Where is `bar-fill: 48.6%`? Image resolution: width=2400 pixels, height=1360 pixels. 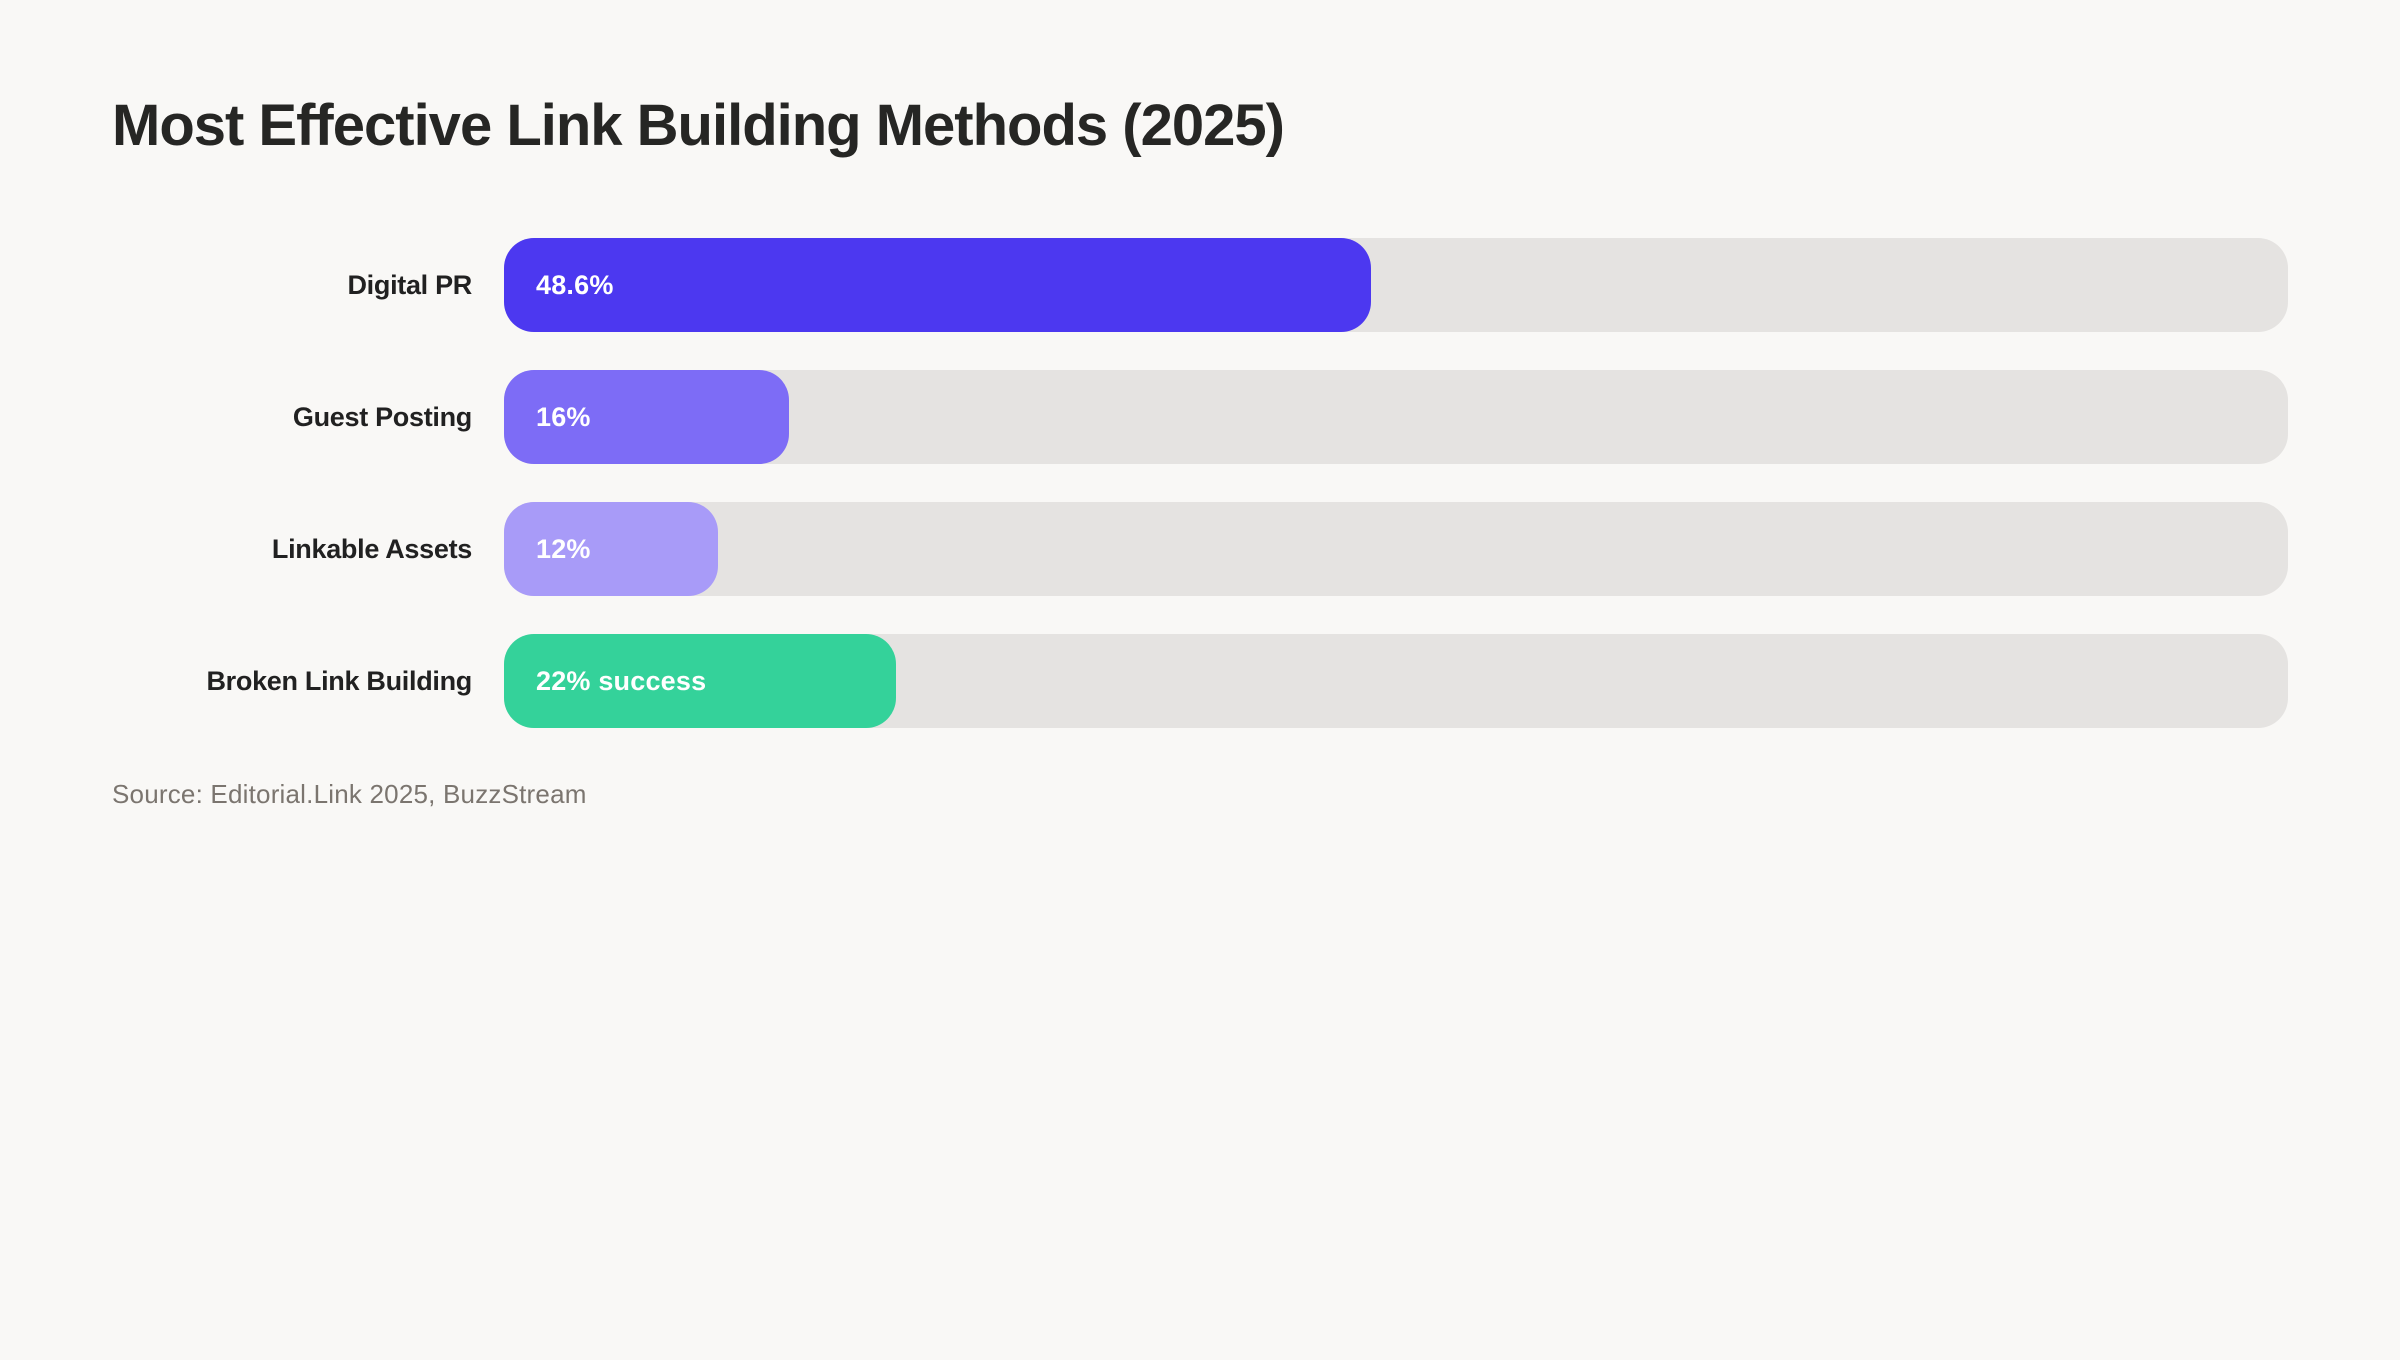 bar-fill: 48.6% is located at coordinates (938, 285).